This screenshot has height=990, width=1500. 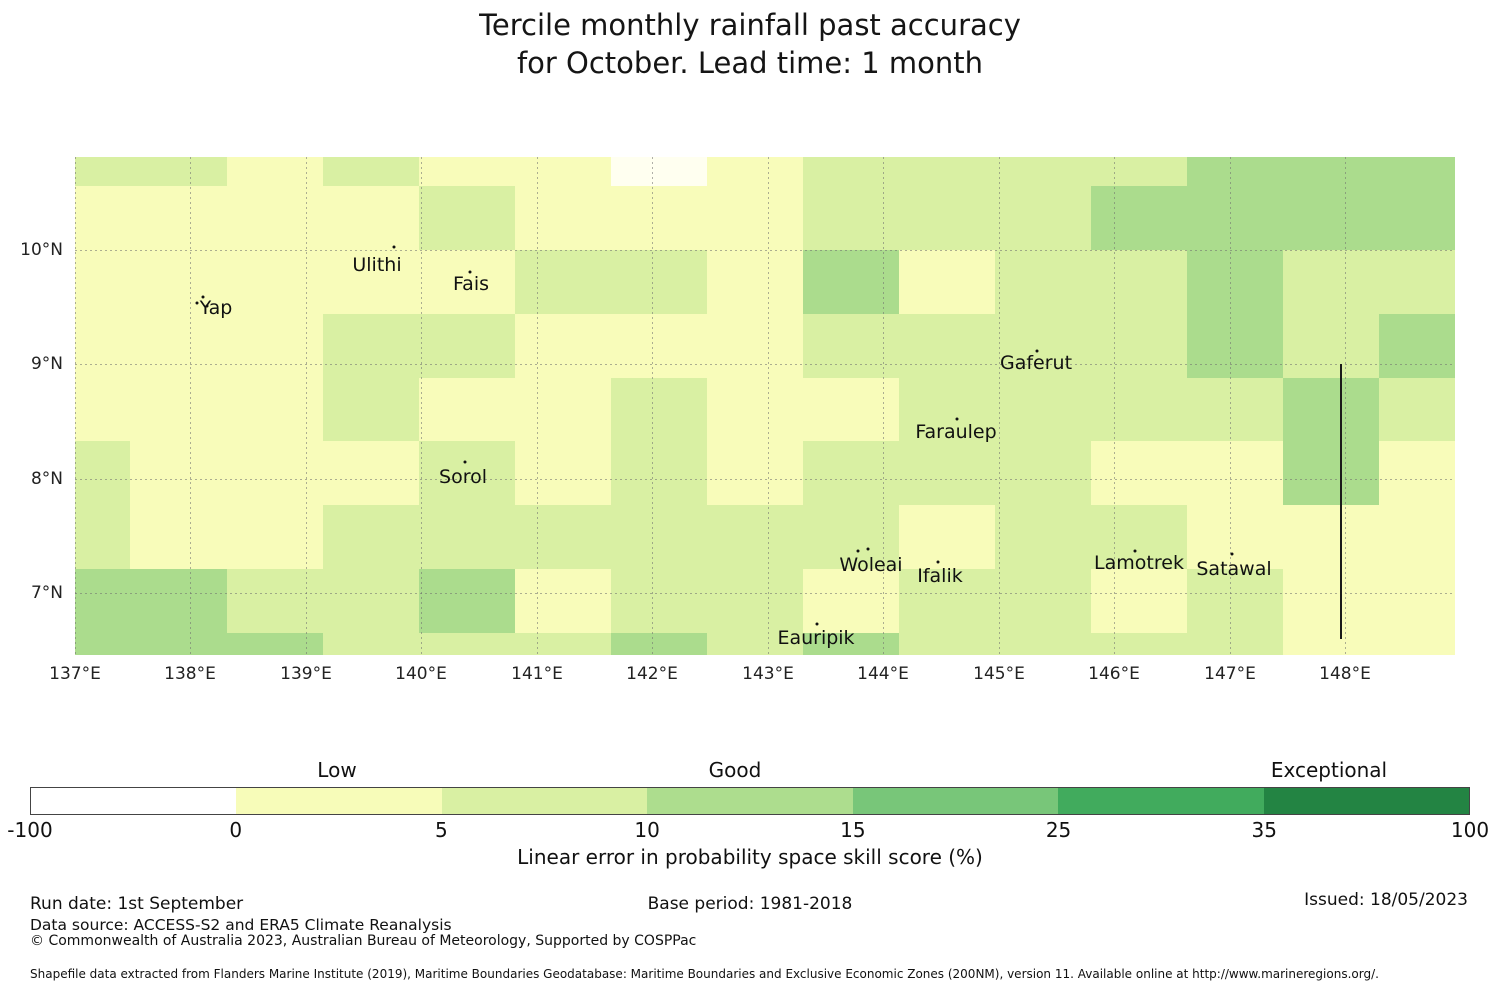 I want to click on x-tick-label: 138°E, so click(x=190, y=674).